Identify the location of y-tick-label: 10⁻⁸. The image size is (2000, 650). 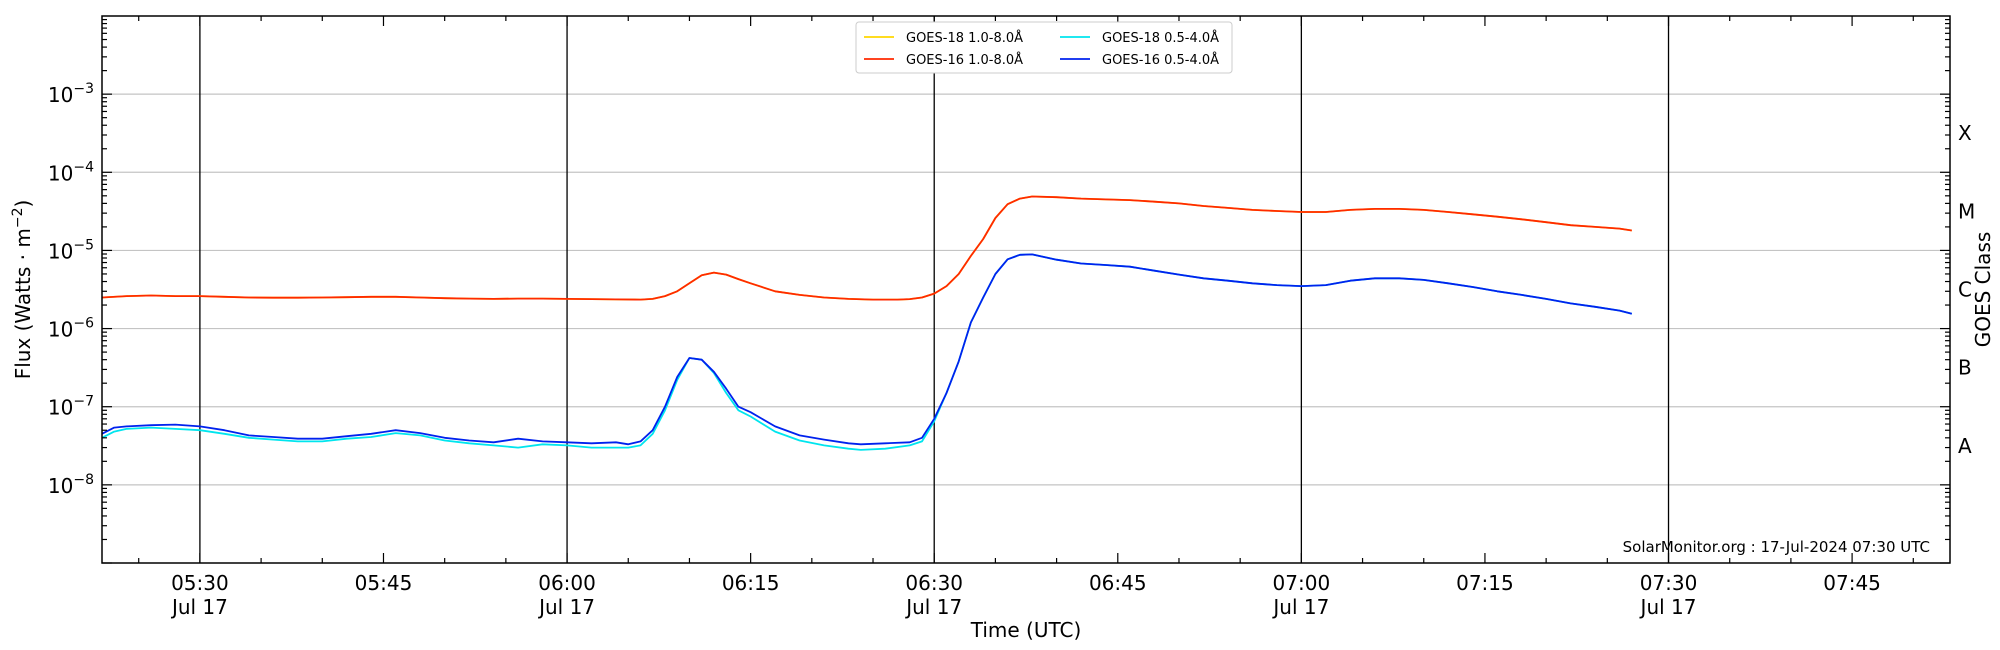
(71, 485).